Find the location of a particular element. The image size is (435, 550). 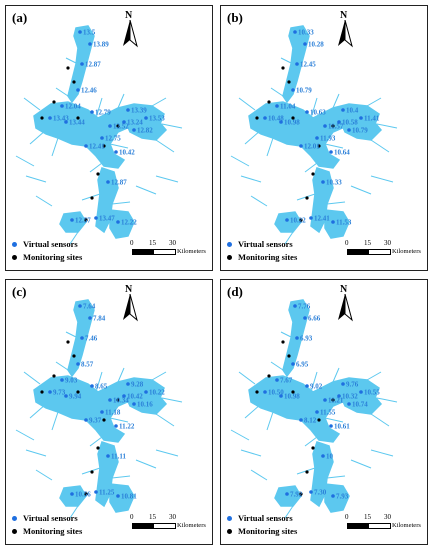

sensor-value-label: 9.28 is located at coordinates (137, 385).